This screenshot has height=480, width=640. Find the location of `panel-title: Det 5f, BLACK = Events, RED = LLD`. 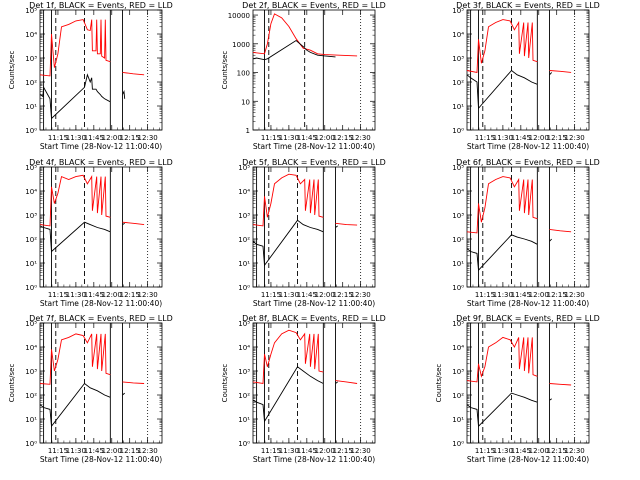

panel-title: Det 5f, BLACK = Events, RED = LLD is located at coordinates (314, 162).